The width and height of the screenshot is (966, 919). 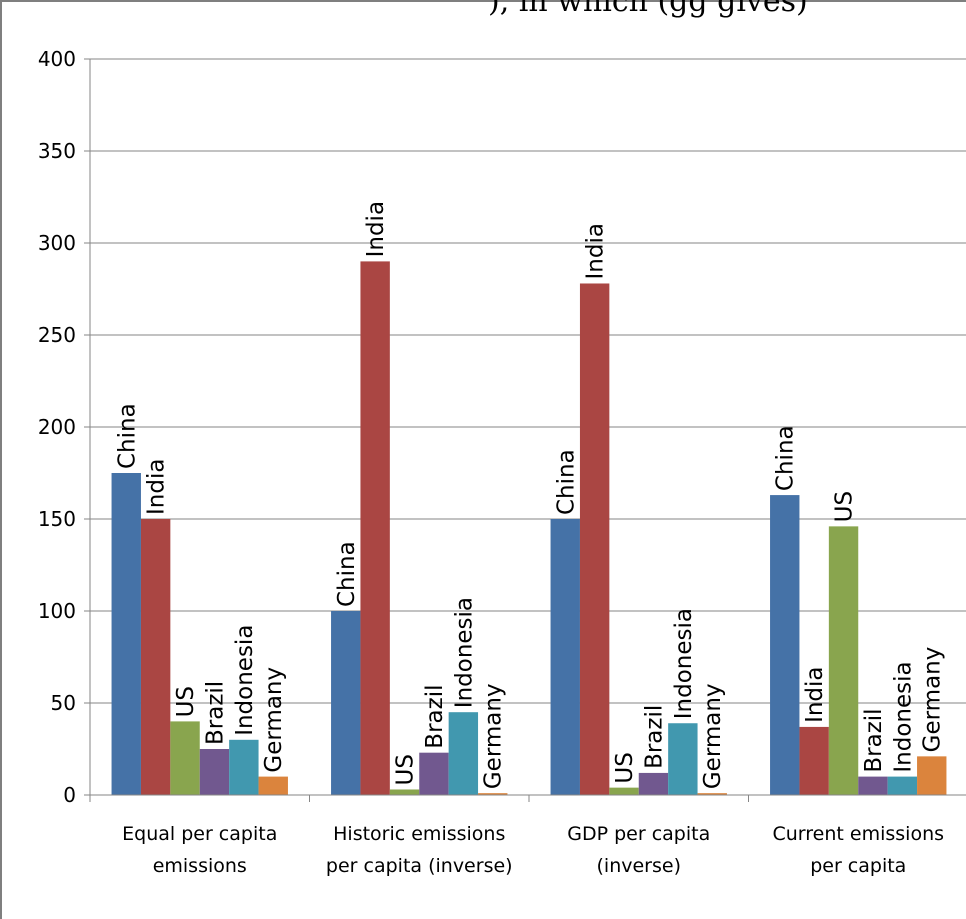 I want to click on bar-label-indonesia-historic-emissions-per-capita-inverse: Indonesia, so click(x=464, y=652).